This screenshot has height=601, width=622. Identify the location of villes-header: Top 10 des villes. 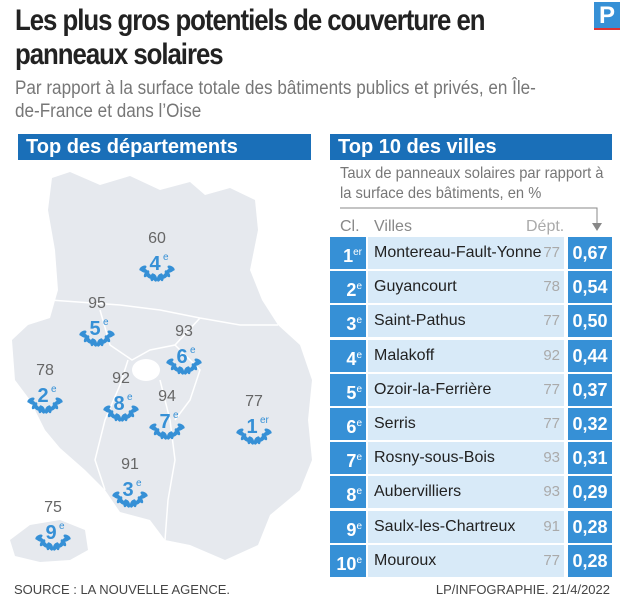
(471, 147).